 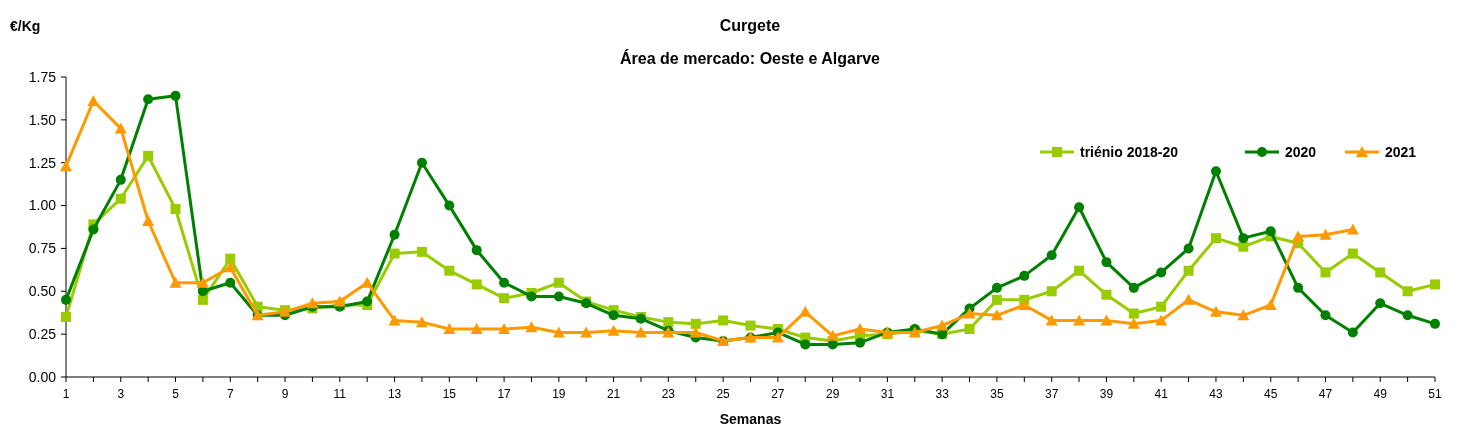 I want to click on x-tick-label: 37, so click(x=1052, y=394).